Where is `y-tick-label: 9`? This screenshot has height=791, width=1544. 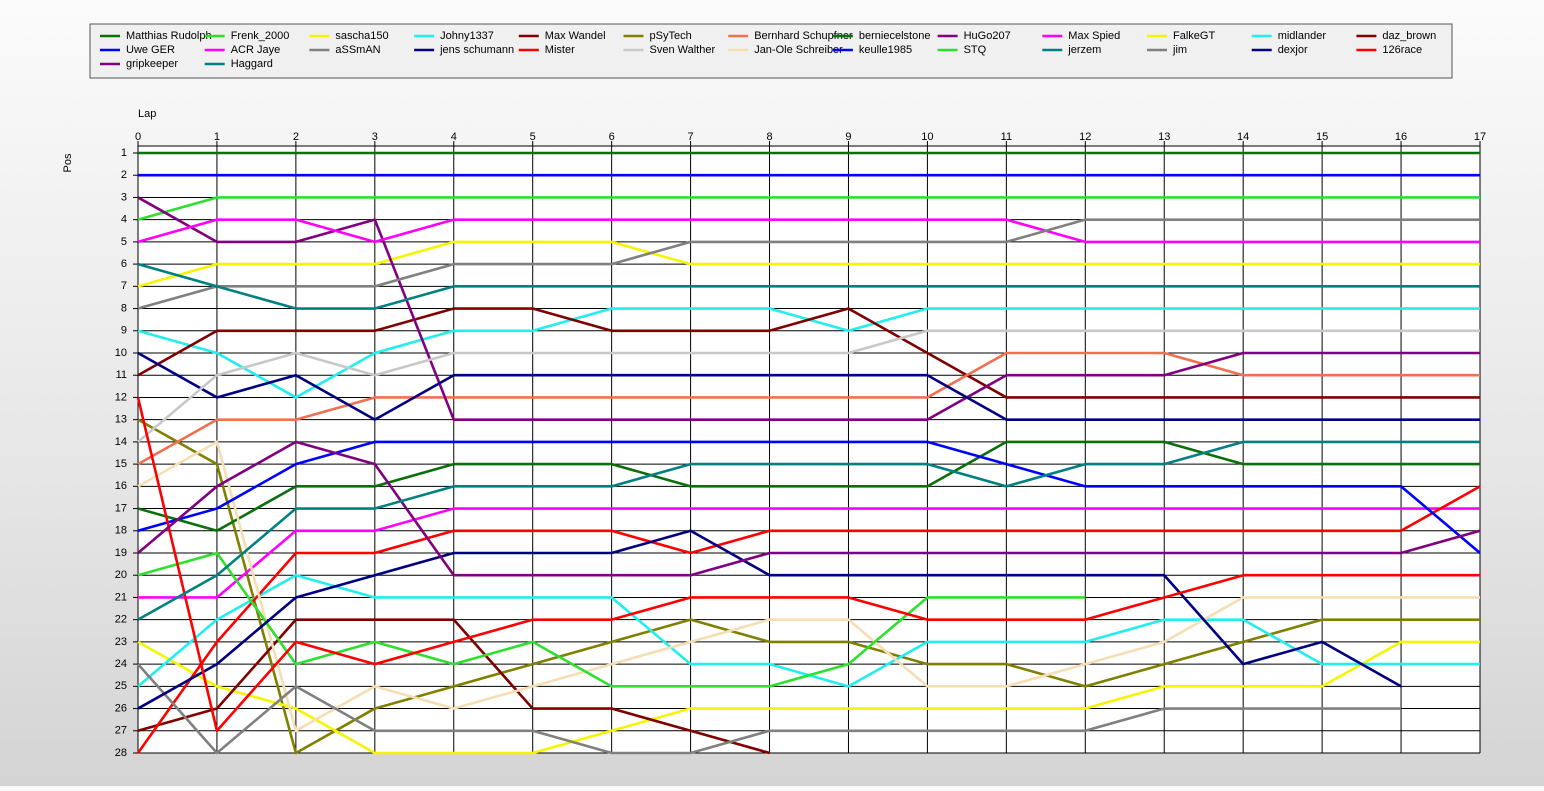 y-tick-label: 9 is located at coordinates (124, 331).